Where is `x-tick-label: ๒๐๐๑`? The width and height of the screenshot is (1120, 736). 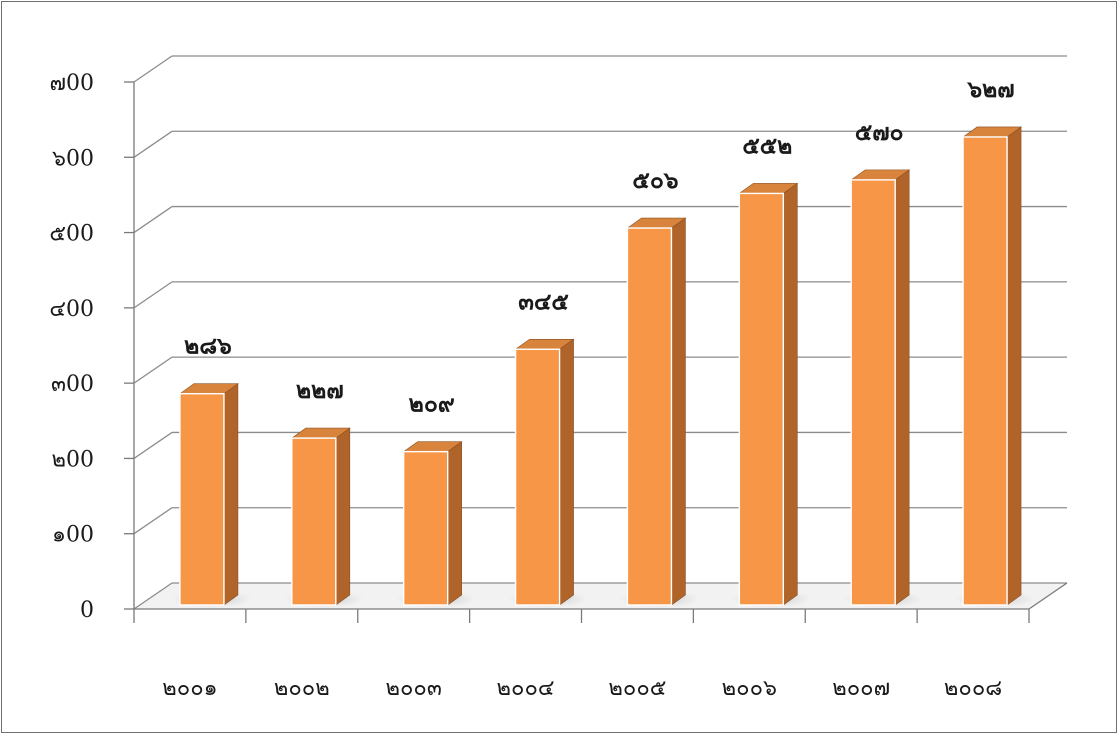
x-tick-label: ๒๐๐๑ is located at coordinates (189, 688).